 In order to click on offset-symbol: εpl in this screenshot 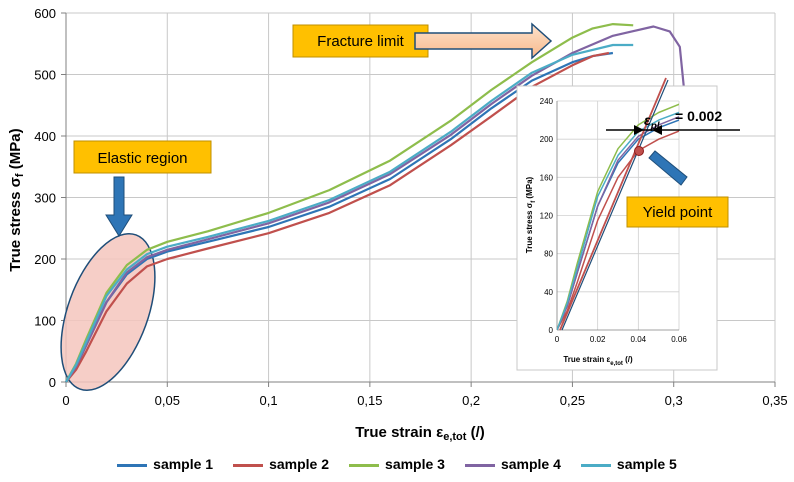, I will do `click(652, 122)`.